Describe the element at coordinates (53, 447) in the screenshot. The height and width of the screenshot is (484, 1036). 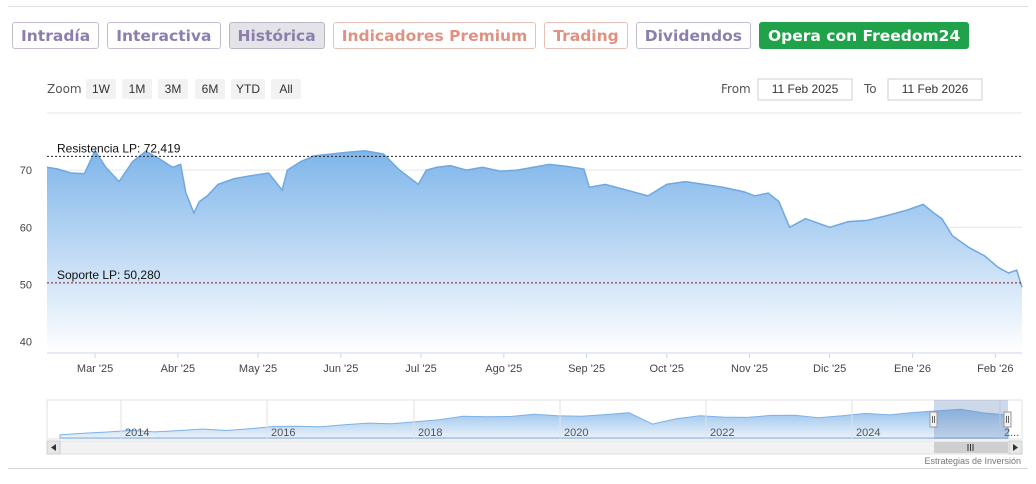
I see `arrow-left-icon` at that location.